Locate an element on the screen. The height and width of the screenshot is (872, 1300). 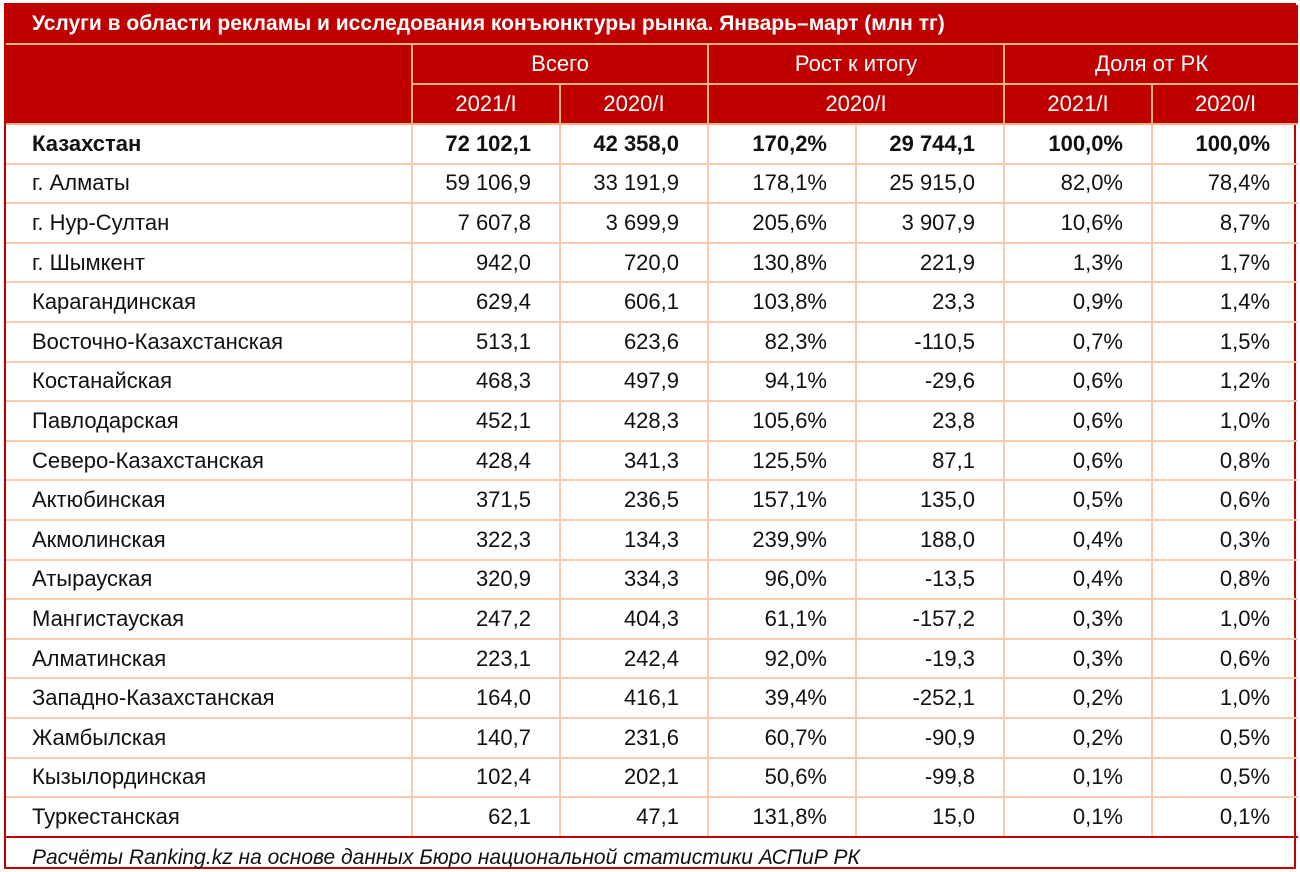
growth-pct-cell: 82,3% is located at coordinates (781, 342).